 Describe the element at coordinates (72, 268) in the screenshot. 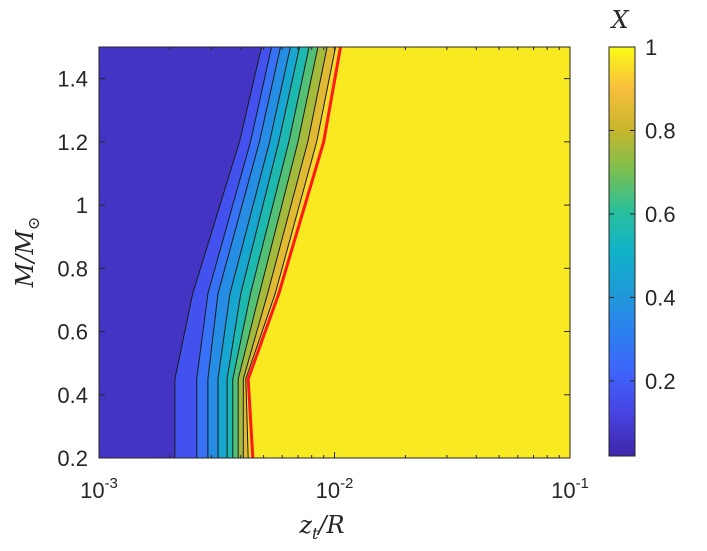

I see `y-tick-label: 0.8` at that location.